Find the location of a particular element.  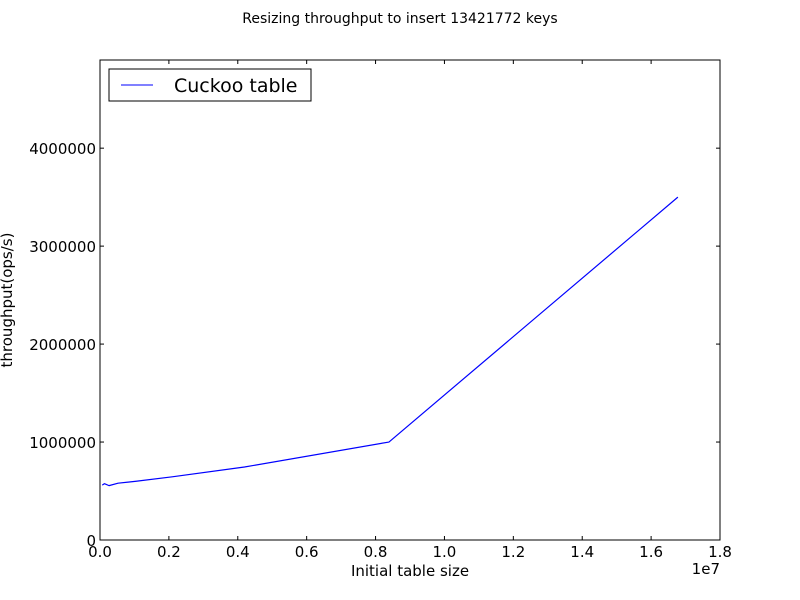

y-tick-label: 1000000 is located at coordinates (62, 443).